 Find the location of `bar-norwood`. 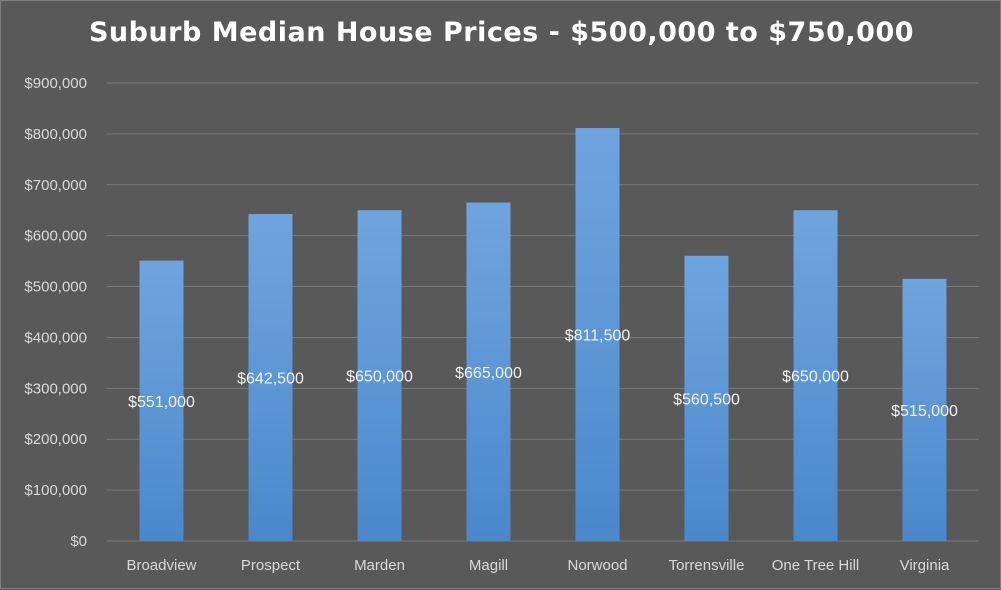

bar-norwood is located at coordinates (597, 334).